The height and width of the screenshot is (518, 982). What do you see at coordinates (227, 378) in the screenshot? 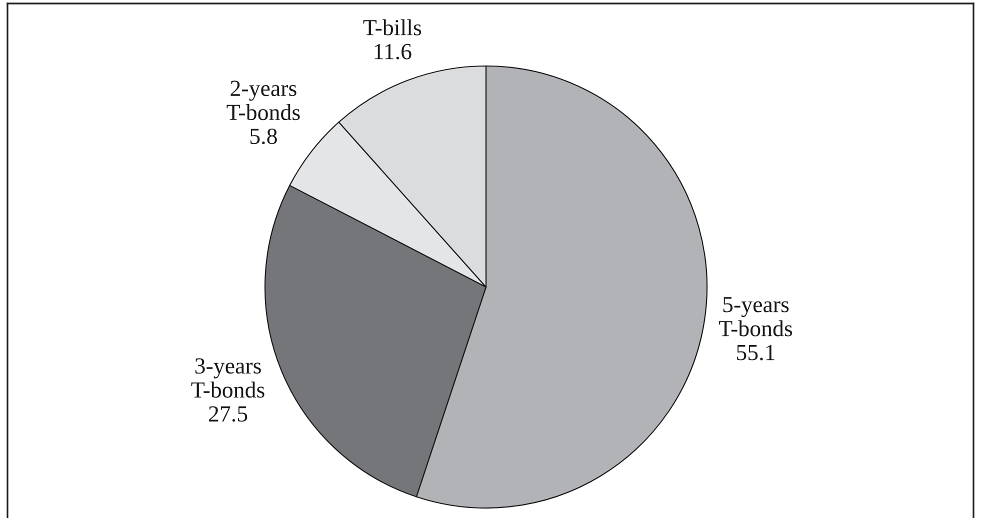
I see `slice-label: 3-years T-bonds` at bounding box center [227, 378].